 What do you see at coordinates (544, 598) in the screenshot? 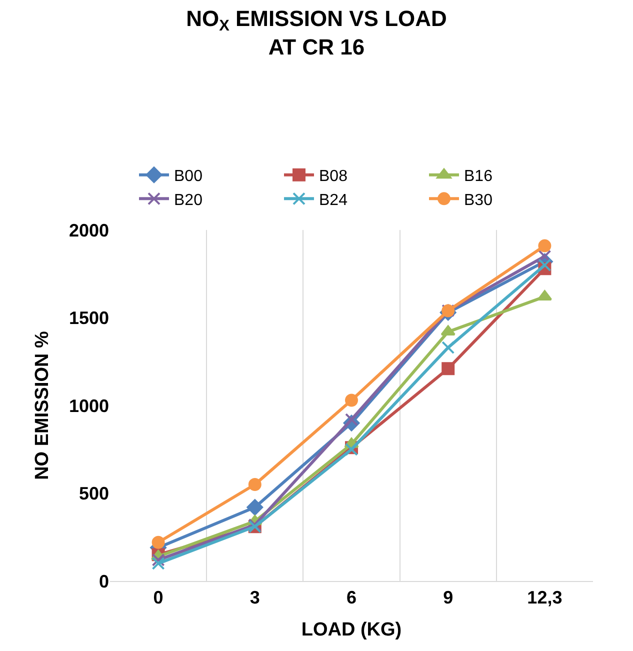
I see `x-tick-label: 12,3` at bounding box center [544, 598].